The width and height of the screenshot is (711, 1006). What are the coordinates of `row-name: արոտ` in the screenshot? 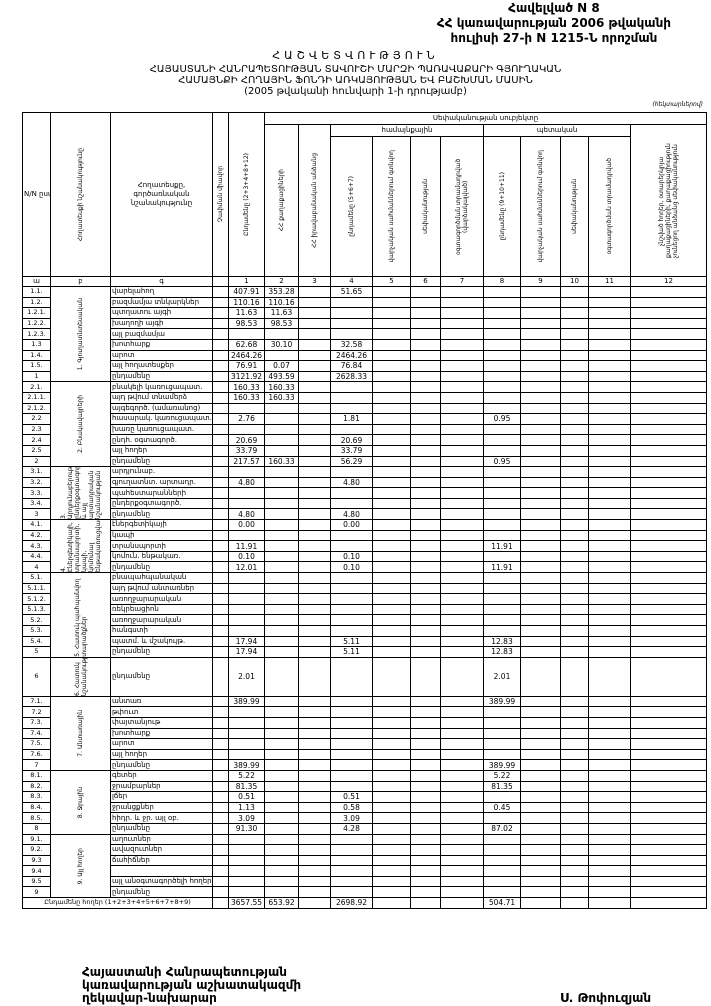 It's located at (161, 744).